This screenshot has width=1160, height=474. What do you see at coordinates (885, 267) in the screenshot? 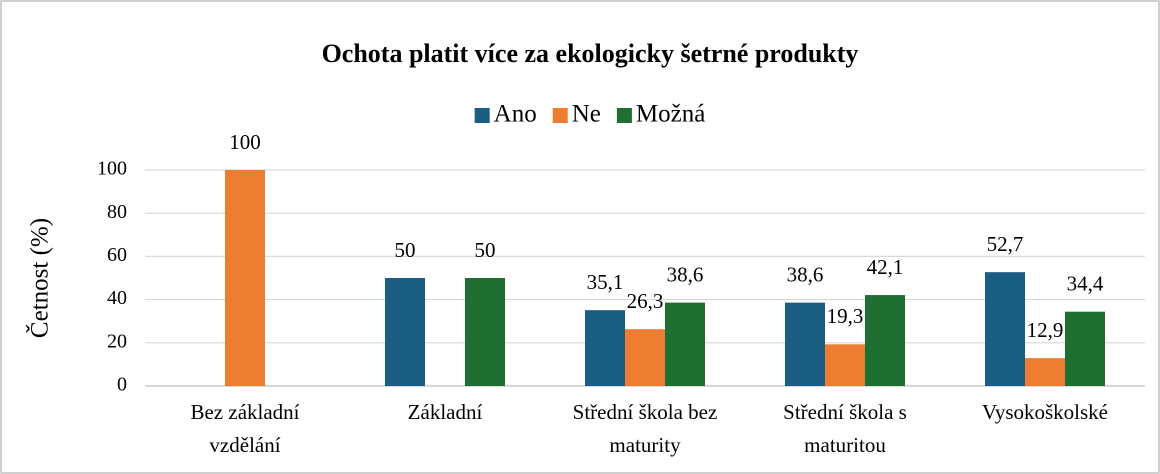
I see `data-label: 42,1` at bounding box center [885, 267].